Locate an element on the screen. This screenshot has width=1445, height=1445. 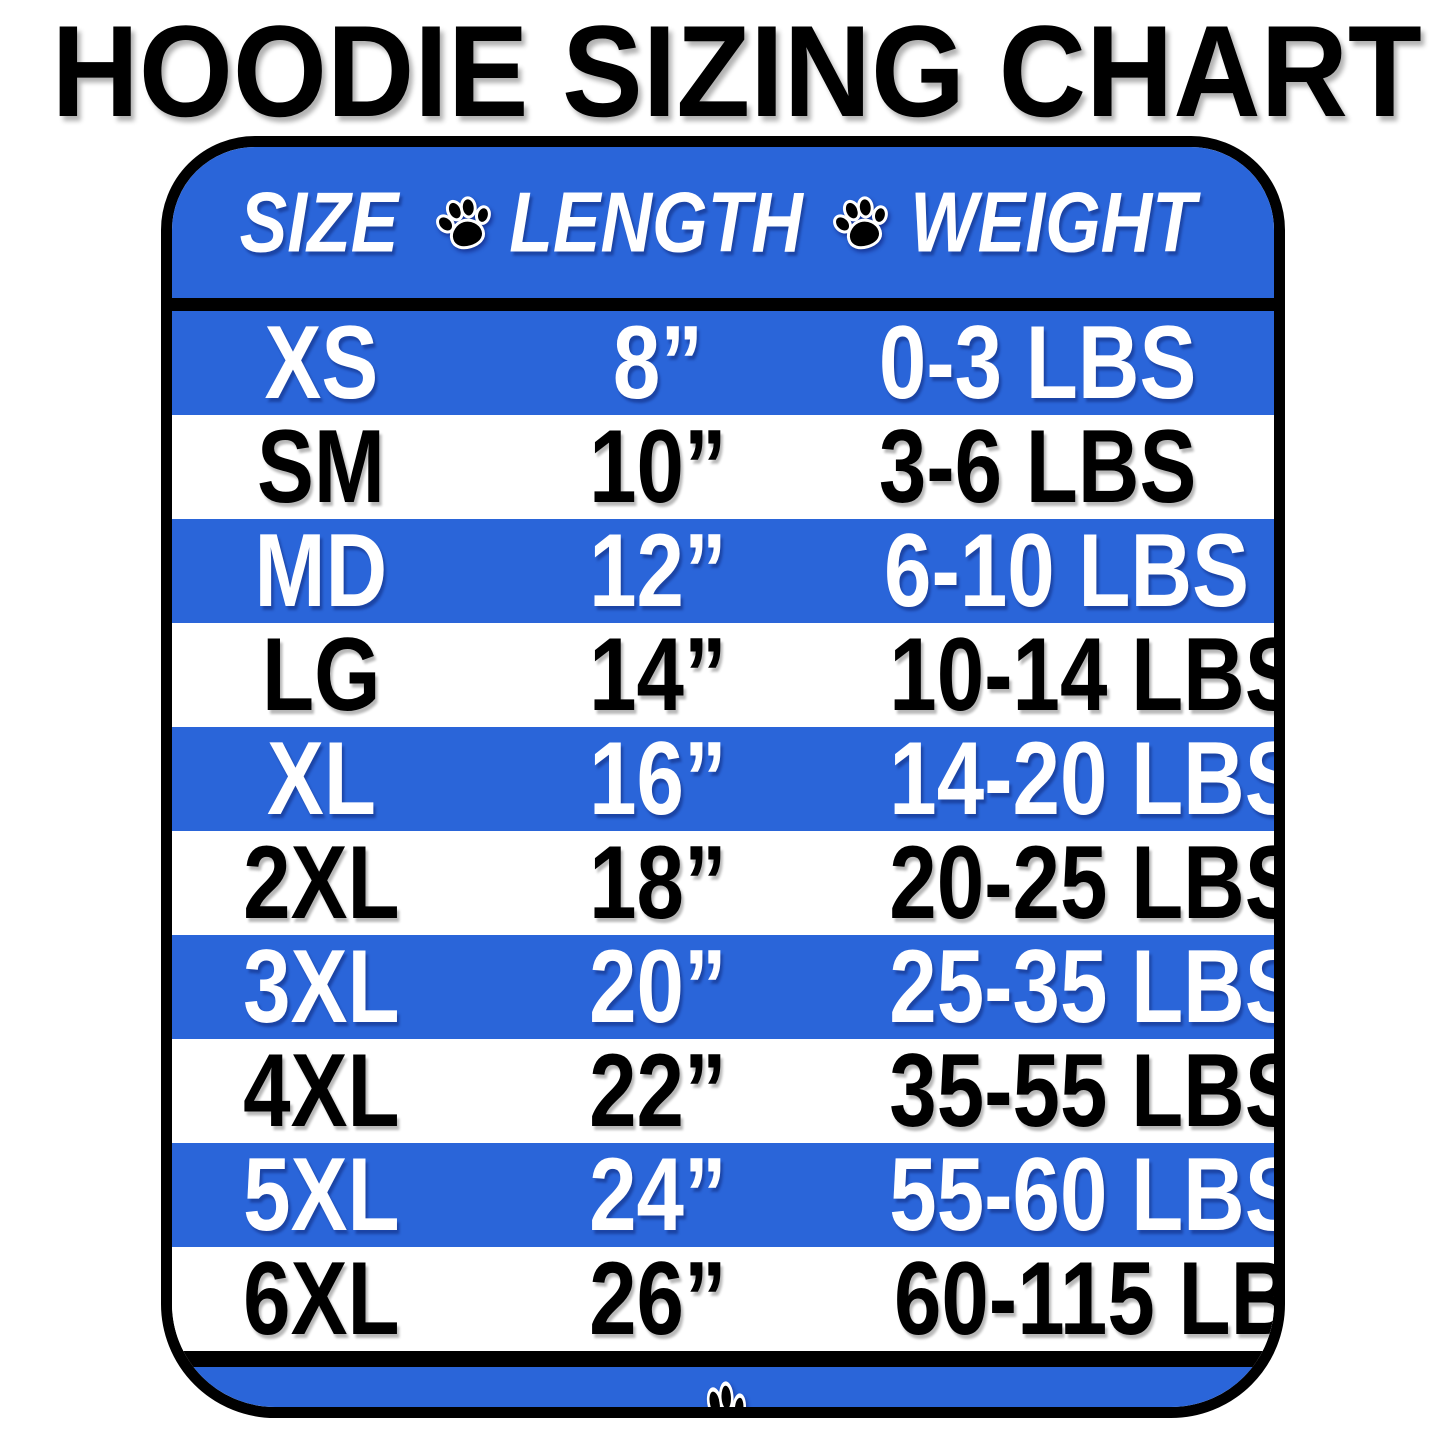
weight-value: 6-10 LBS is located at coordinates (1066, 571).